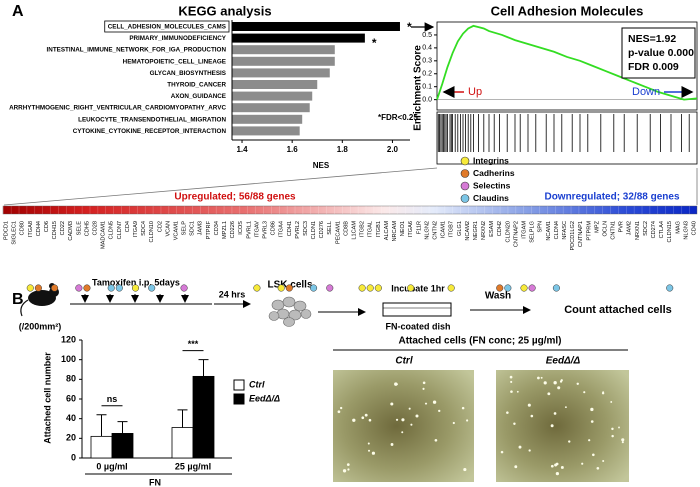 The image size is (700, 487). I want to click on plot-frame, so click(567, 66).